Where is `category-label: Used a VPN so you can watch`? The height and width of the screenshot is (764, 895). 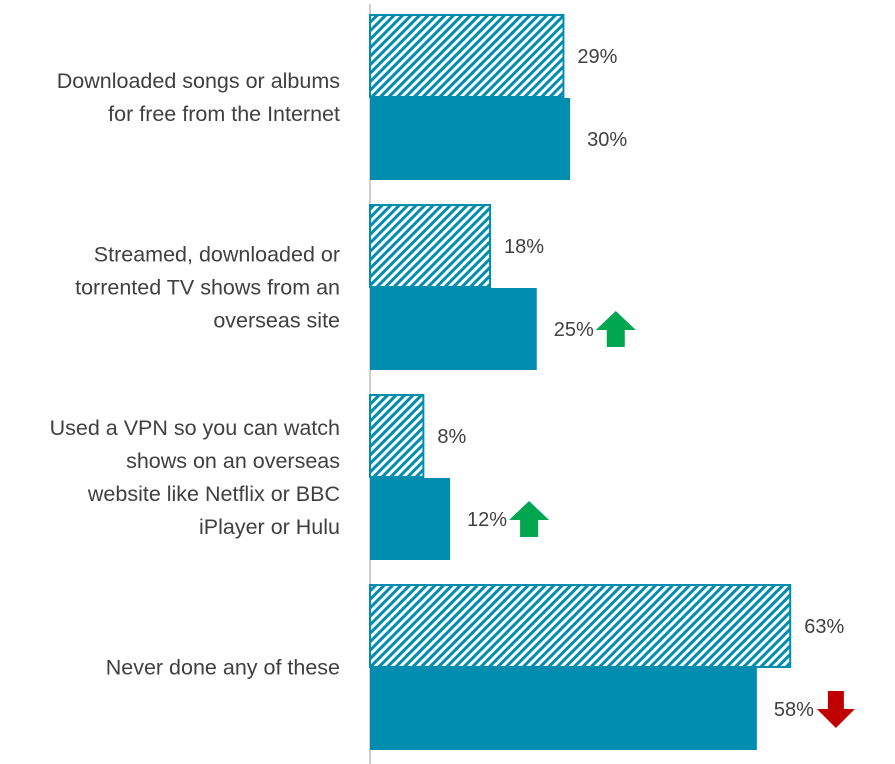 category-label: Used a VPN so you can watch is located at coordinates (195, 428).